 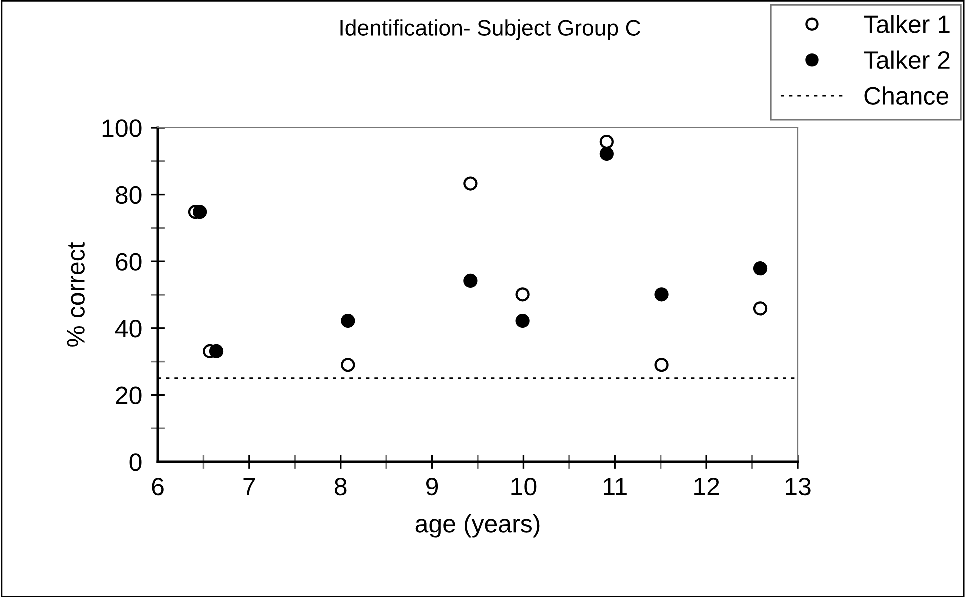 I want to click on x-tick-label: 13, so click(x=798, y=487).